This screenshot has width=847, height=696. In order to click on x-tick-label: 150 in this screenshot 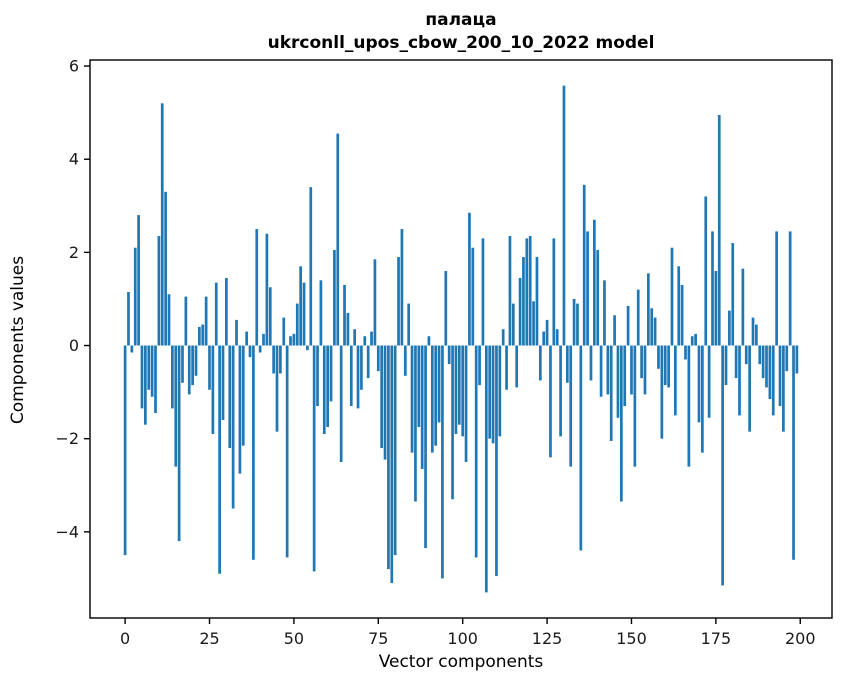, I will do `click(631, 638)`.